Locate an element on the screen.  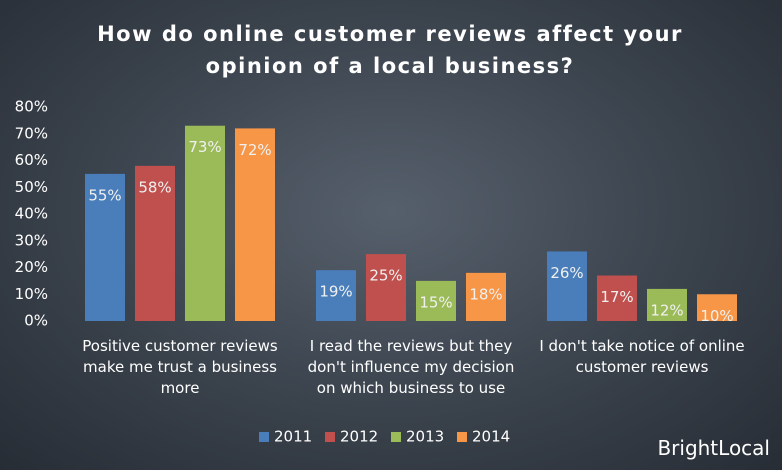
legend-label: 2014 is located at coordinates (491, 437).